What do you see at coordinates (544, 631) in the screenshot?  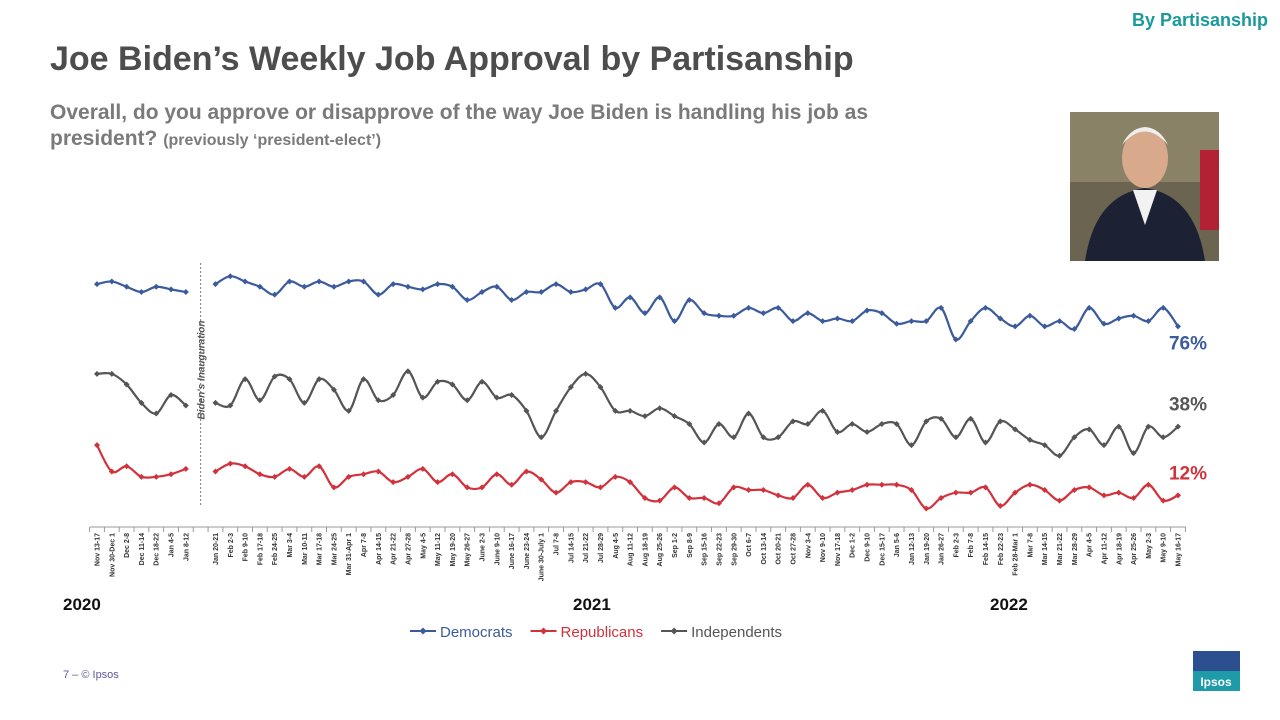 I see `legend-marker` at bounding box center [544, 631].